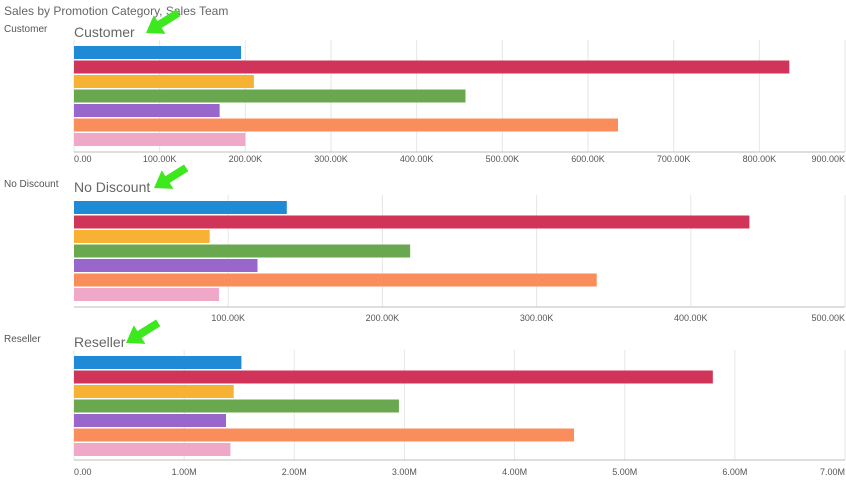 This screenshot has width=846, height=489. I want to click on x-tick-label: 700.00K, so click(674, 159).